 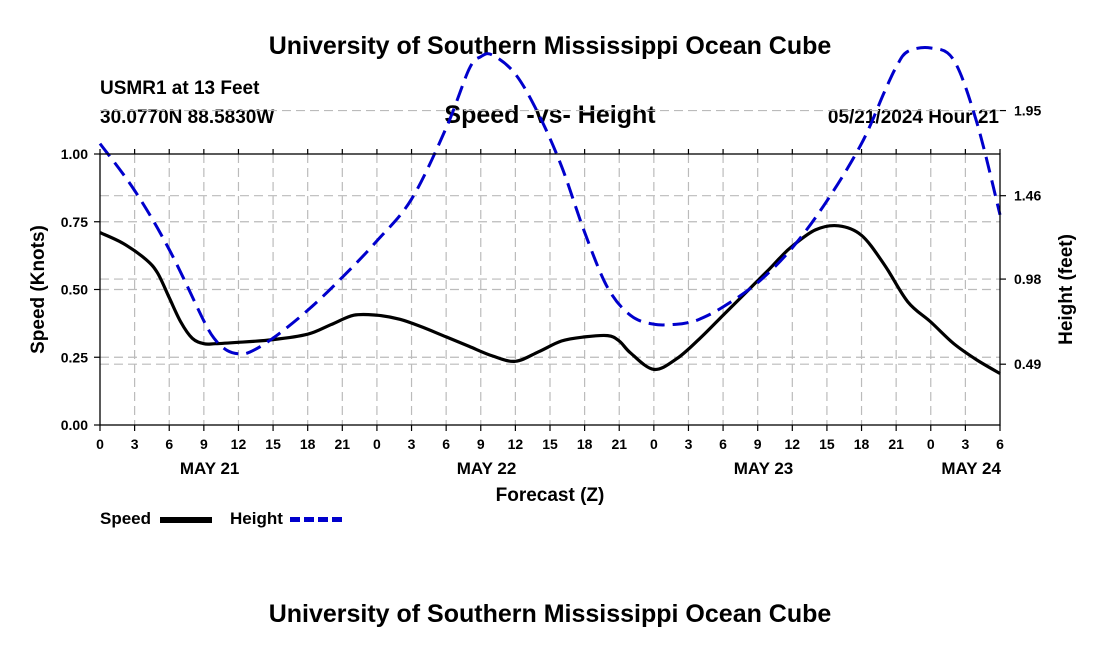 I want to click on y2-axis-title: Height (feet), so click(x=1066, y=289).